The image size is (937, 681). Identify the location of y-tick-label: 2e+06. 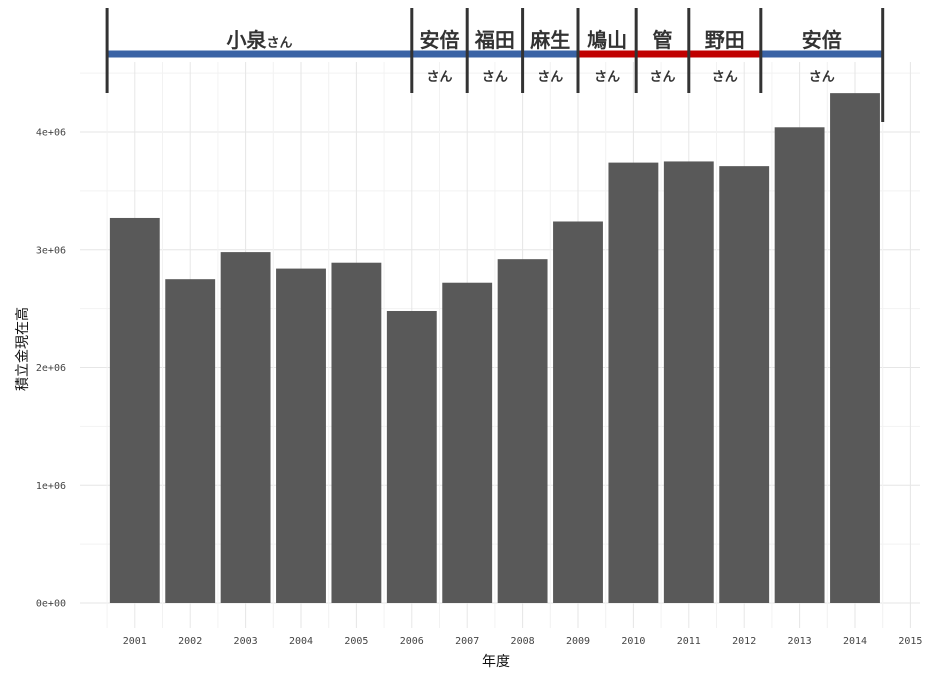
(51, 368).